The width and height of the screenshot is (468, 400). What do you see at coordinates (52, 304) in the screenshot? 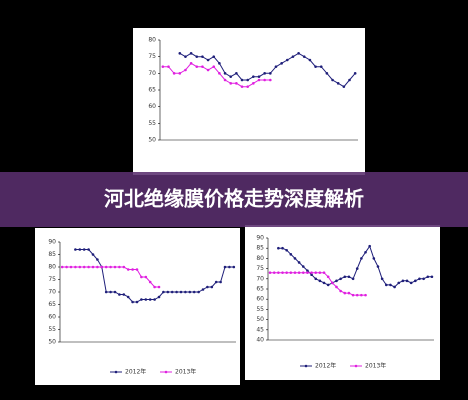
I see `y-tick-label: 65` at bounding box center [52, 304].